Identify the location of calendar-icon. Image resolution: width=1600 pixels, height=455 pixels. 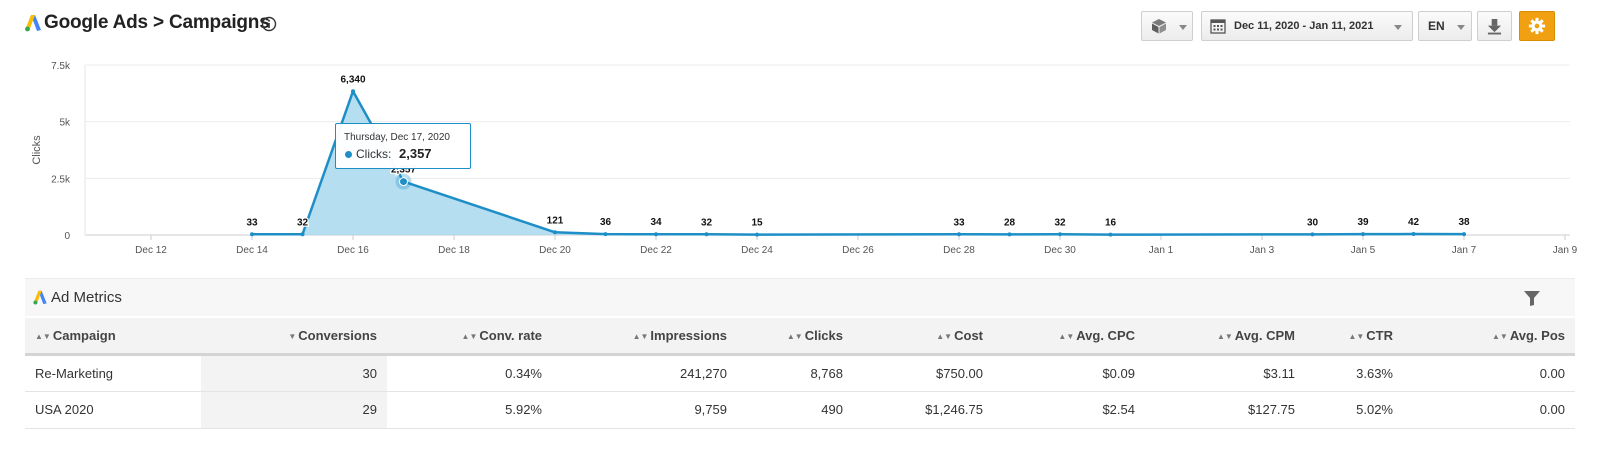
(1218, 26).